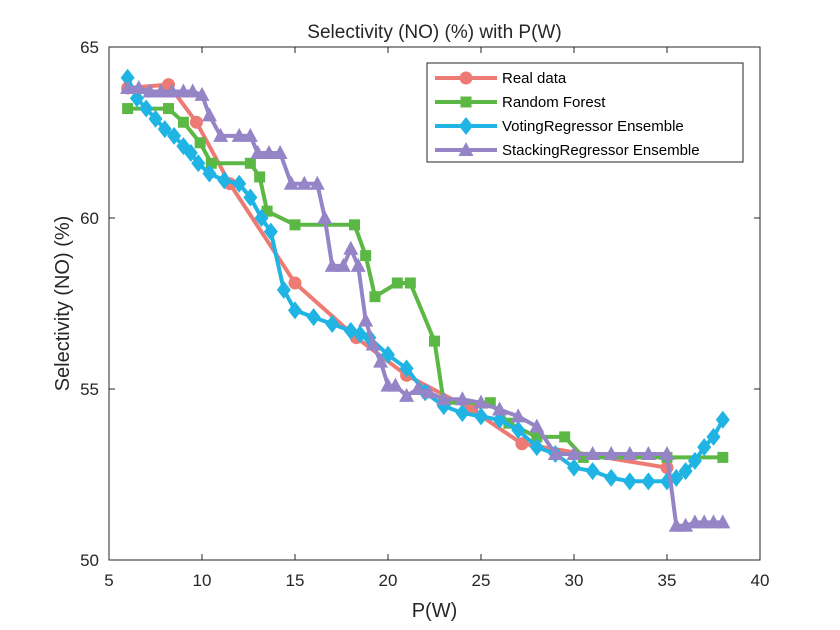  I want to click on legend-entry-label: Real data, so click(534, 78).